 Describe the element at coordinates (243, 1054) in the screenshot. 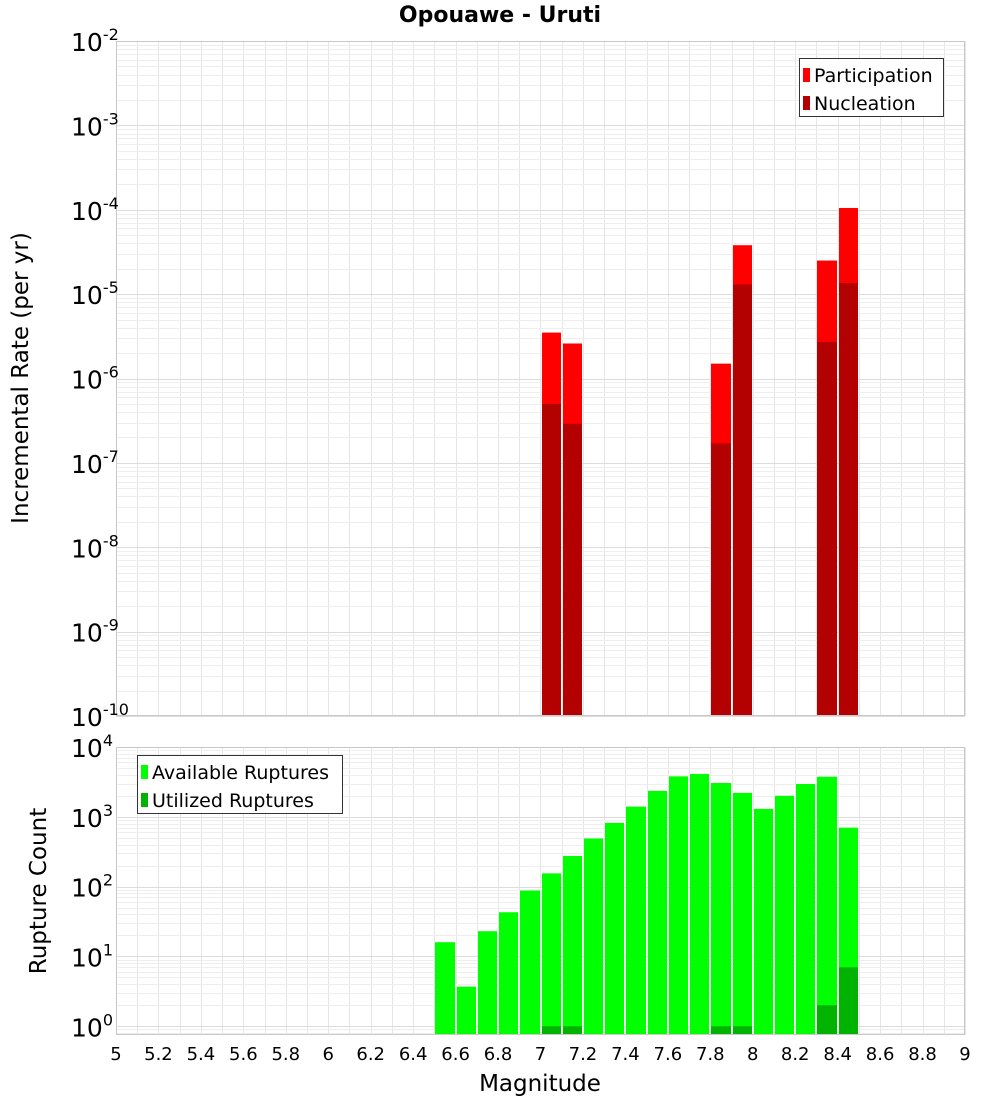

I see `x-tick-label: 5.6` at that location.